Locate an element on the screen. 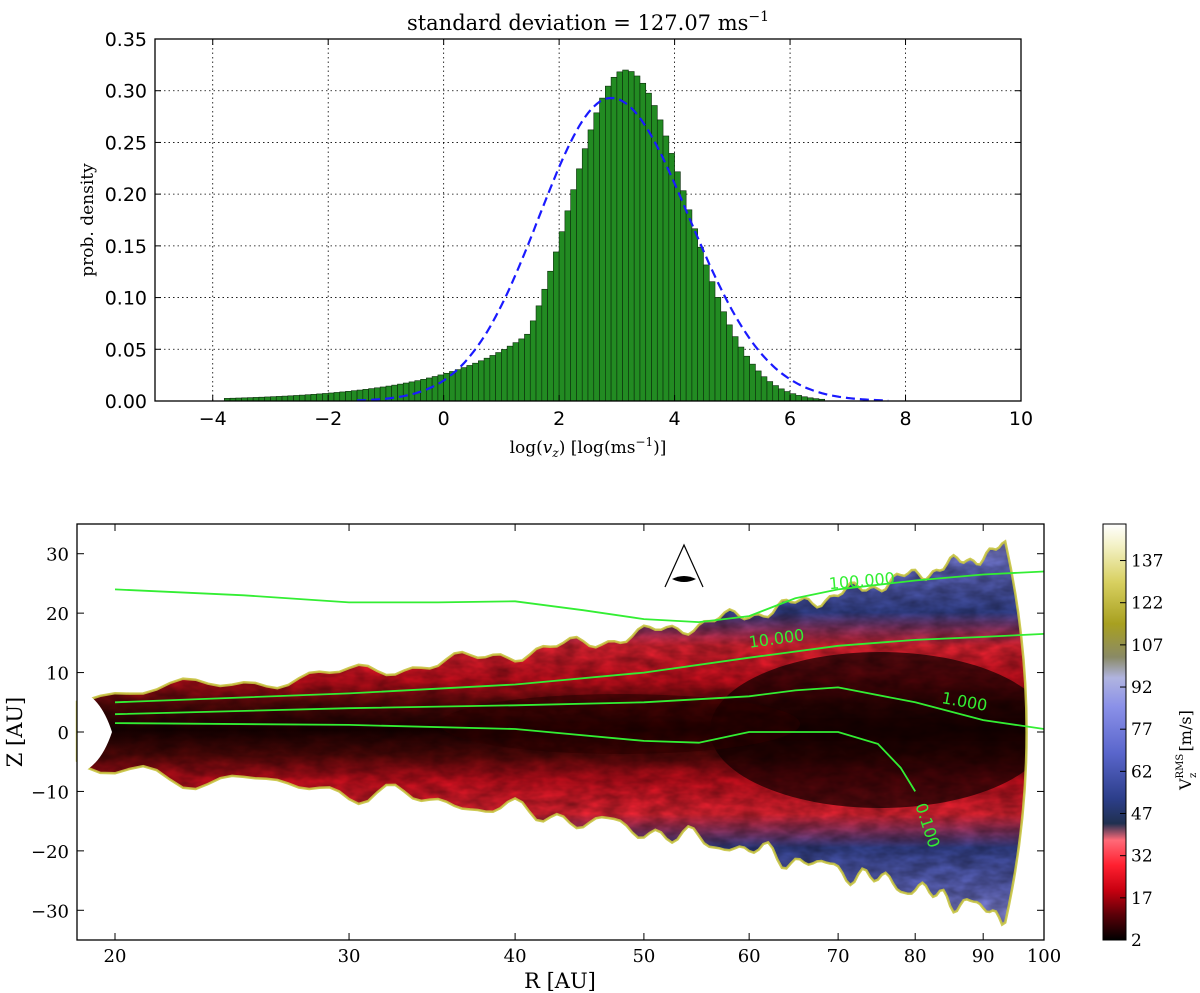 This screenshot has height=993, width=1200. disk-x-tick-label: 20 is located at coordinates (115, 956).